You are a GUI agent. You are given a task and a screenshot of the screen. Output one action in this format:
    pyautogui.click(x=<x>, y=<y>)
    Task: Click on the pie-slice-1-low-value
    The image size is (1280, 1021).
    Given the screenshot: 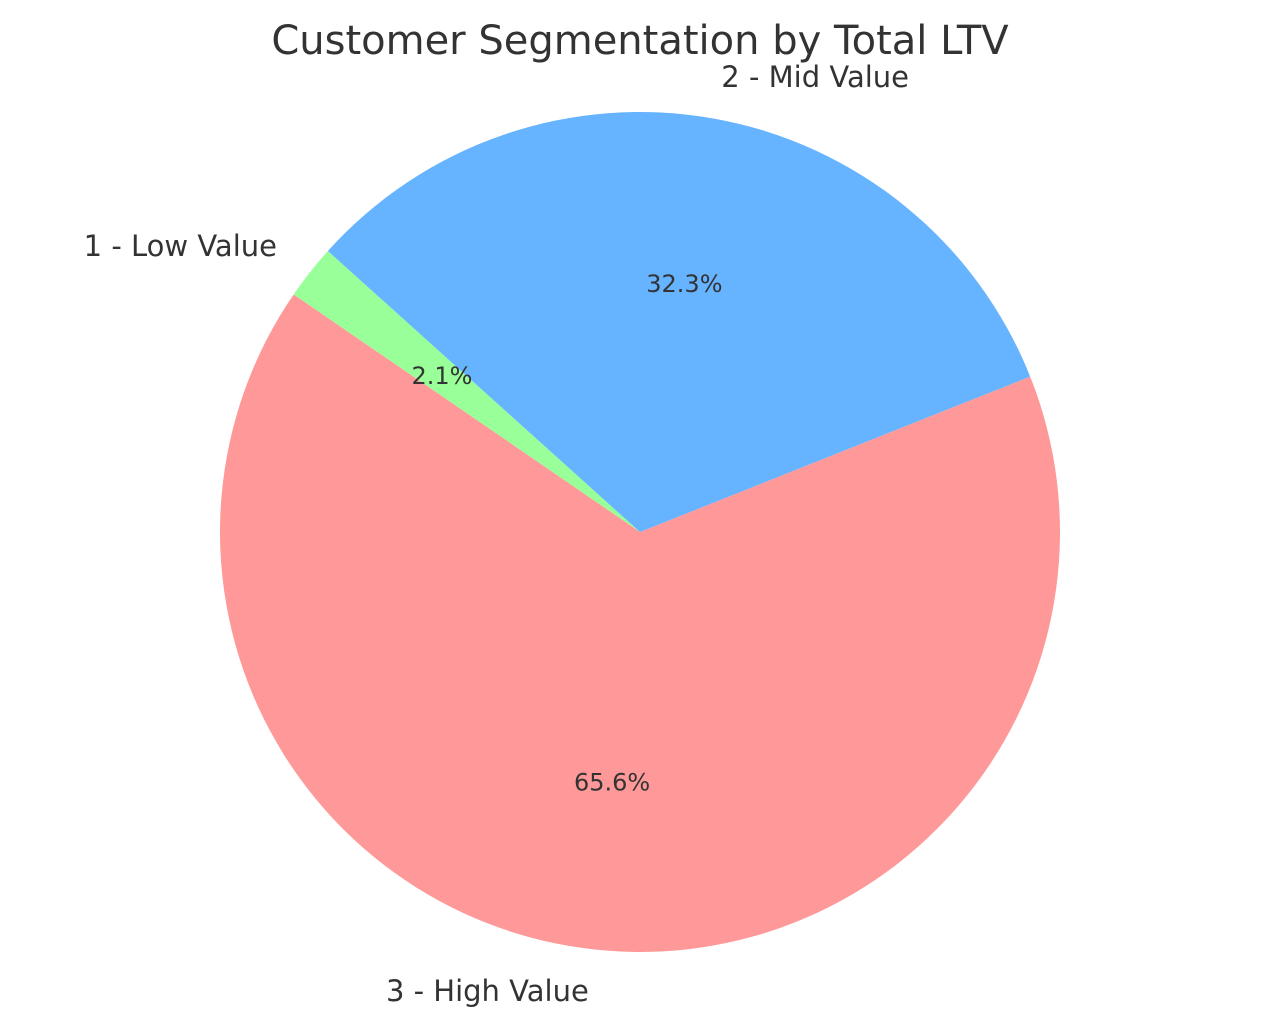 What is the action you would take?
    pyautogui.click(x=466, y=391)
    